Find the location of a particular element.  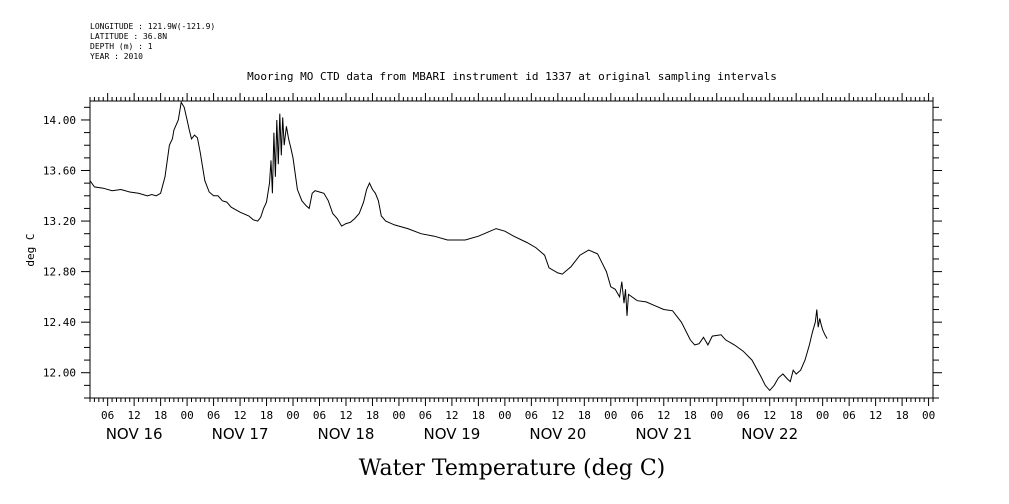

y-tick-label: 13.60 is located at coordinates (59, 171).